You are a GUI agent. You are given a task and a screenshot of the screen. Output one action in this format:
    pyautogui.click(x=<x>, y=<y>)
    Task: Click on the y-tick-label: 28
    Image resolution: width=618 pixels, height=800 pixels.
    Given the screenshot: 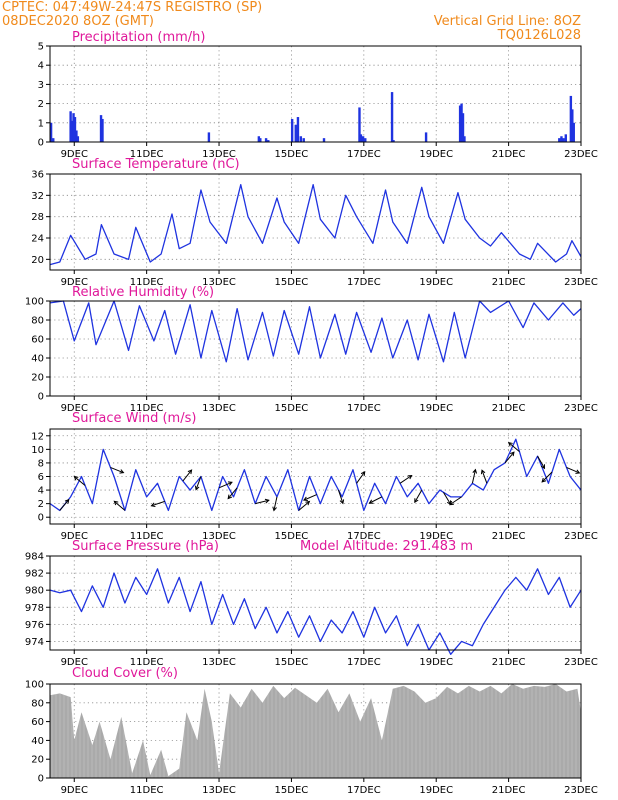 What is the action you would take?
    pyautogui.click(x=37, y=217)
    